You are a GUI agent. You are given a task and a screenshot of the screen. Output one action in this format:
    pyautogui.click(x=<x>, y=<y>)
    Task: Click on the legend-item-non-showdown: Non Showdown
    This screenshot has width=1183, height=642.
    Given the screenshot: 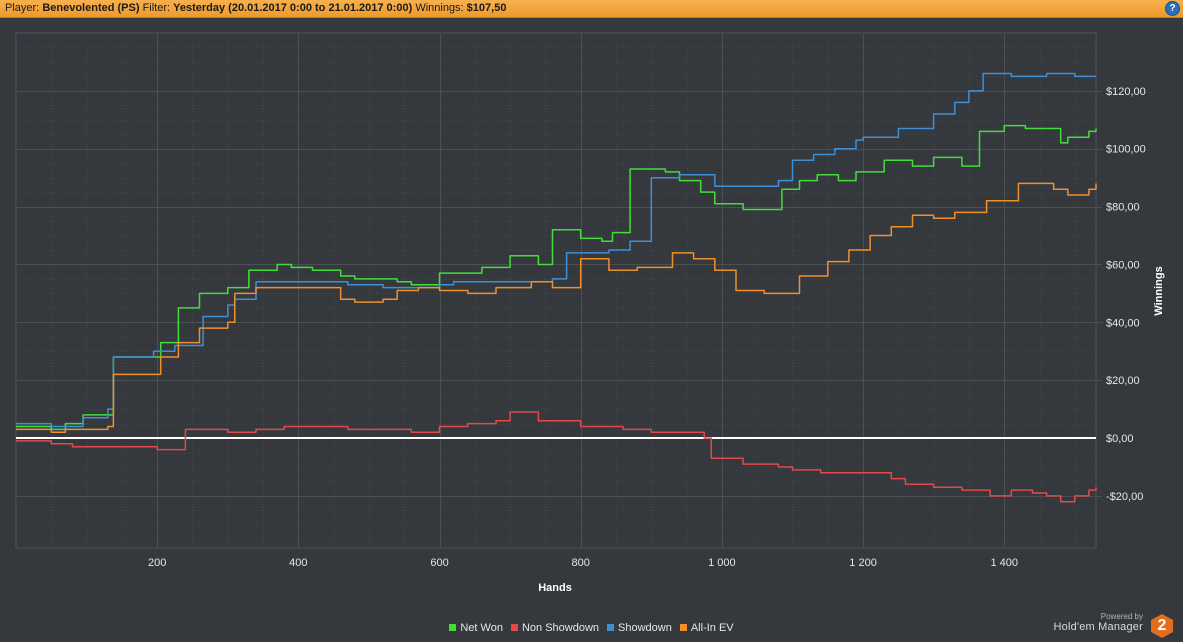 What is the action you would take?
    pyautogui.click(x=555, y=628)
    